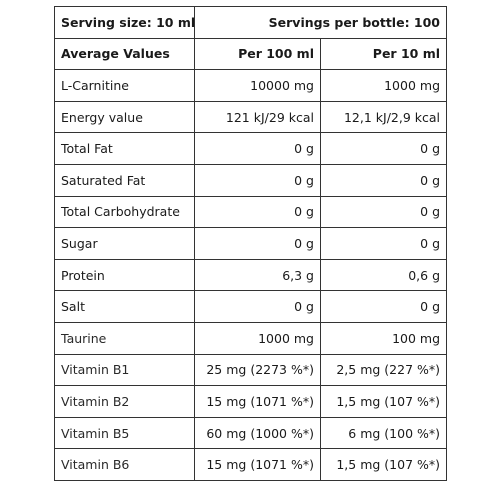  What do you see at coordinates (124, 338) in the screenshot?
I see `nutrient-name: Taurine` at bounding box center [124, 338].